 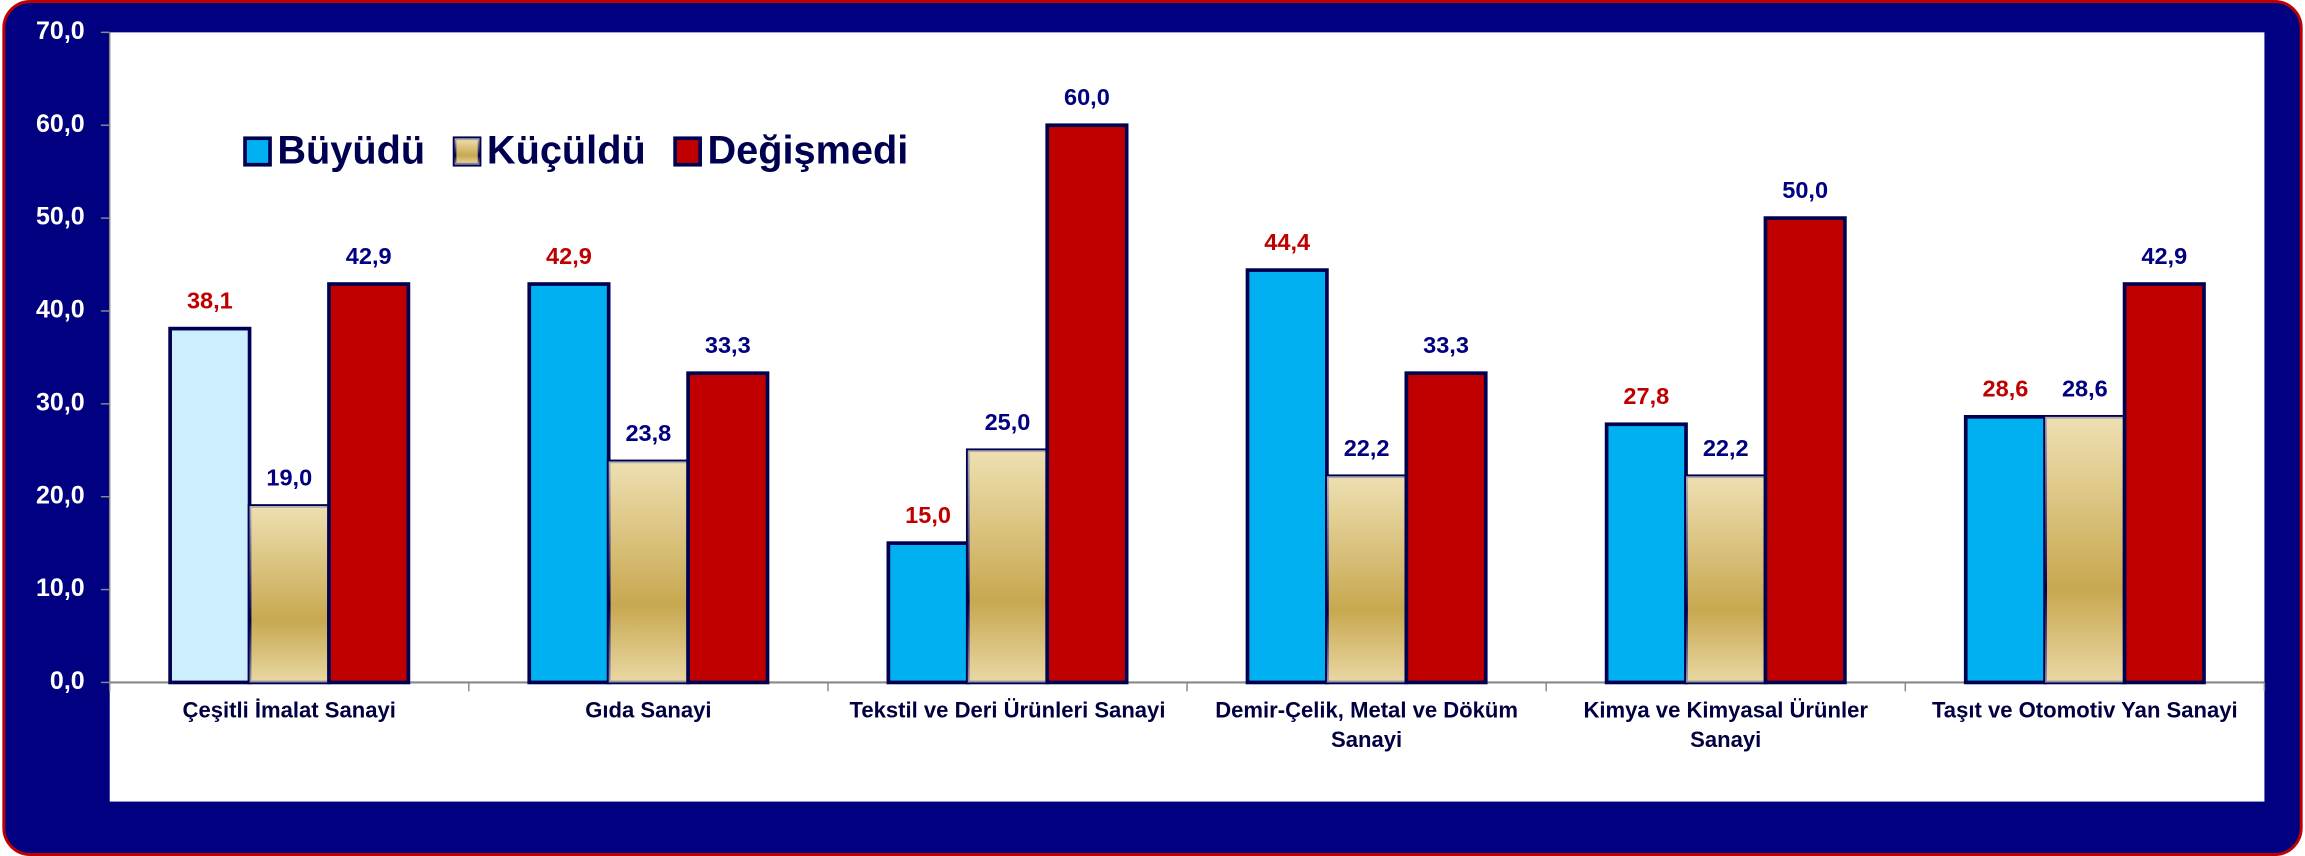 I want to click on x-tick-label-box: Demir-Çelik, Metal ve Döküm Sanayi, so click(x=1367, y=726).